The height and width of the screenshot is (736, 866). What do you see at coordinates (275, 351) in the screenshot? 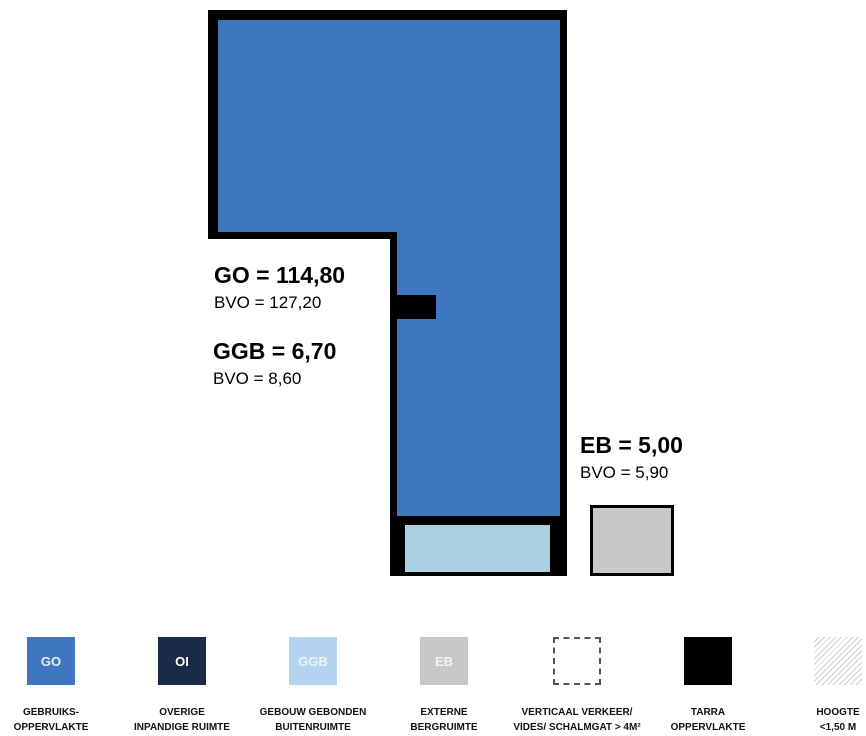
I see `ggb-value: GGB = 6,70` at bounding box center [275, 351].